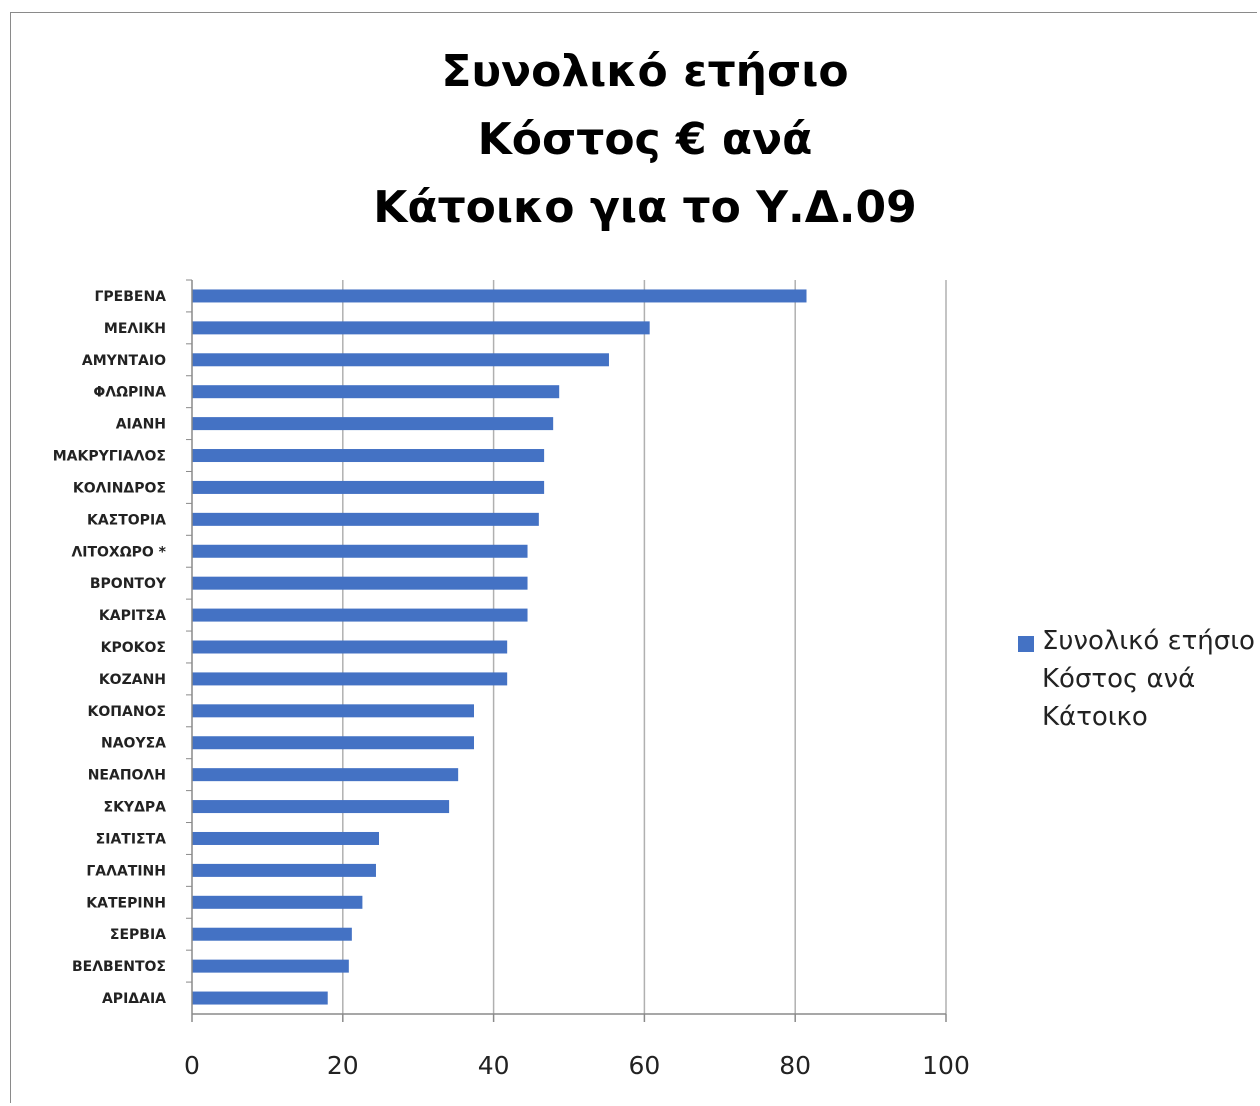 The width and height of the screenshot is (1260, 1106). I want to click on category-label: ΦΛΩΡΙΝΑ, so click(129, 393).